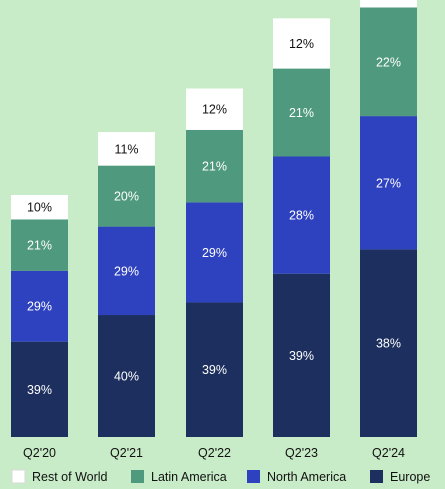  I want to click on x-axis-ticks: Q2'20 Q2'21 Q2'22 Q2'23 Q2'24, so click(214, 453).